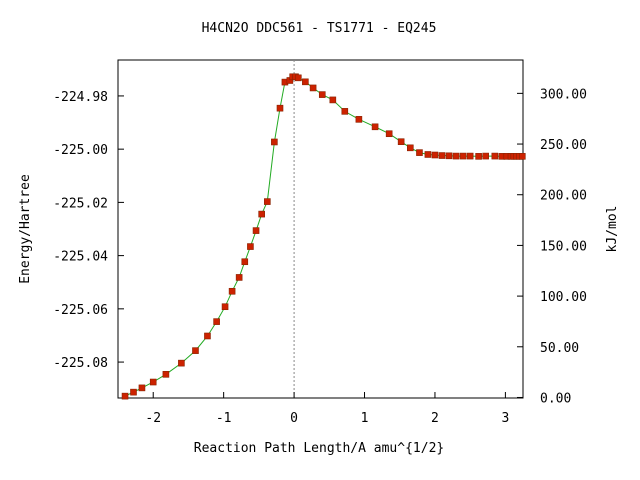  What do you see at coordinates (559, 348) in the screenshot?
I see `right-y-tick-label: 50.00` at bounding box center [559, 348].